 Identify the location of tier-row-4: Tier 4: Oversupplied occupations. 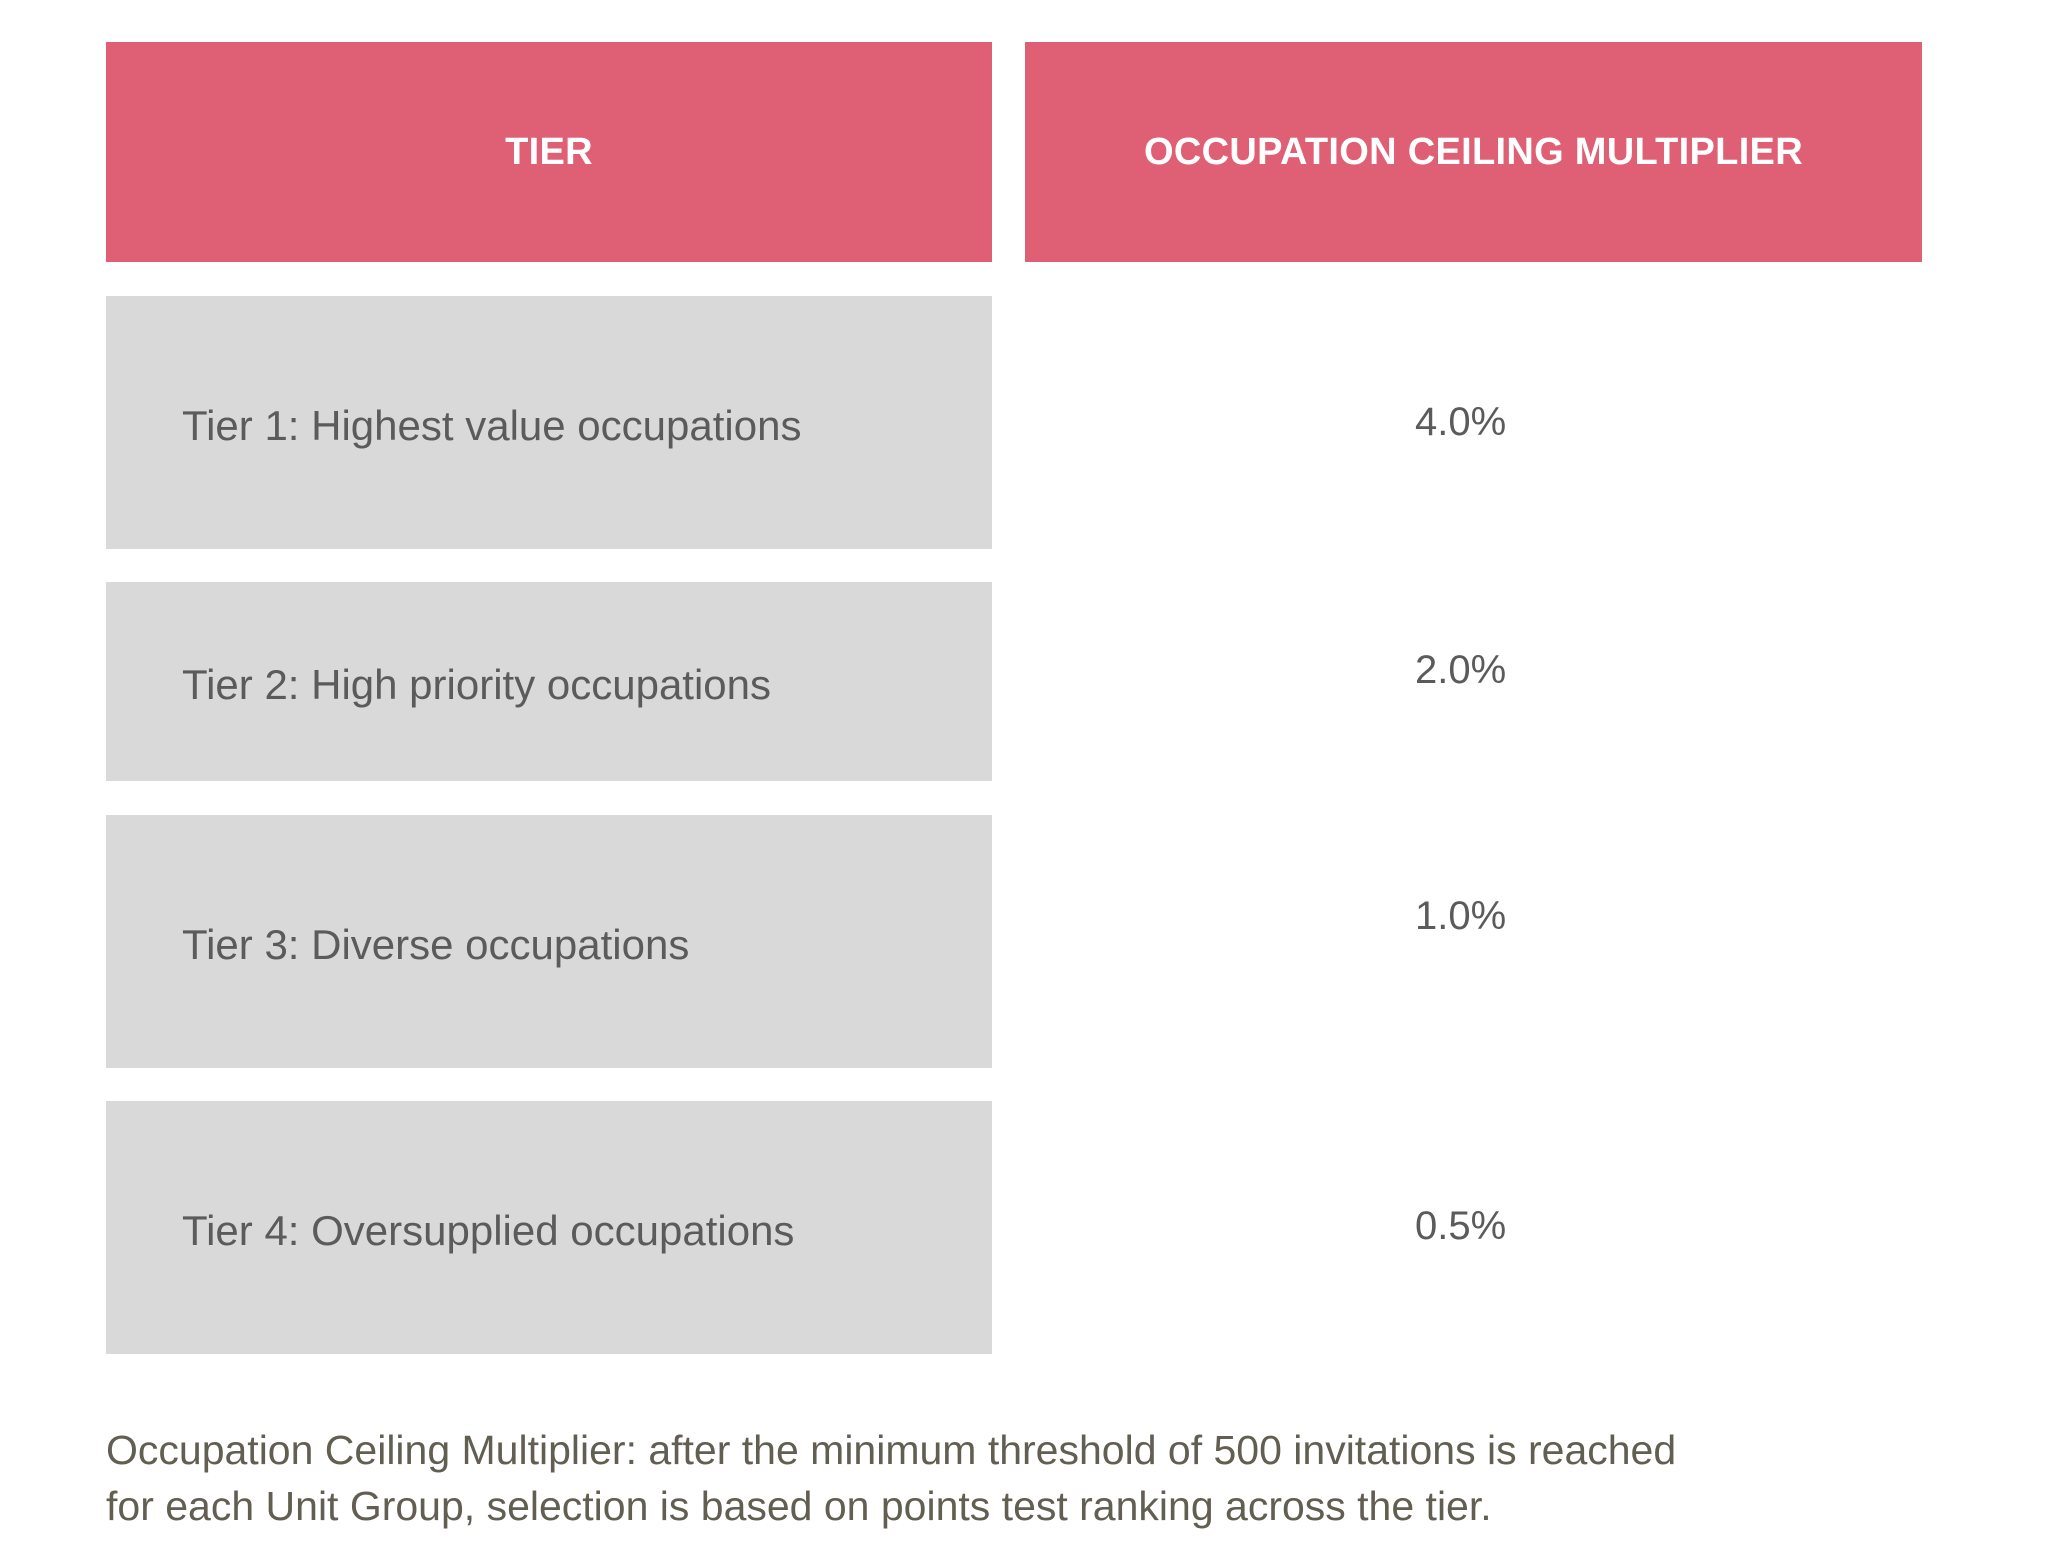
(549, 1227).